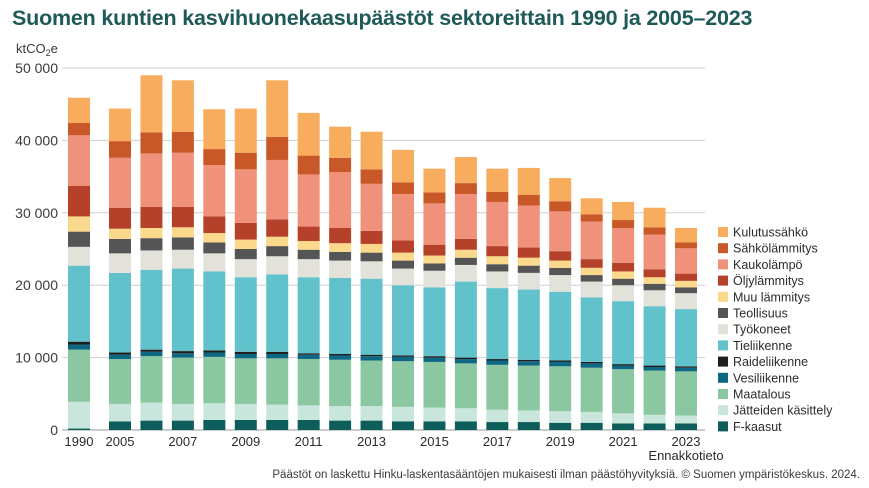 This screenshot has height=488, width=869. What do you see at coordinates (151, 252) in the screenshot?
I see `bar-stack-2006` at bounding box center [151, 252].